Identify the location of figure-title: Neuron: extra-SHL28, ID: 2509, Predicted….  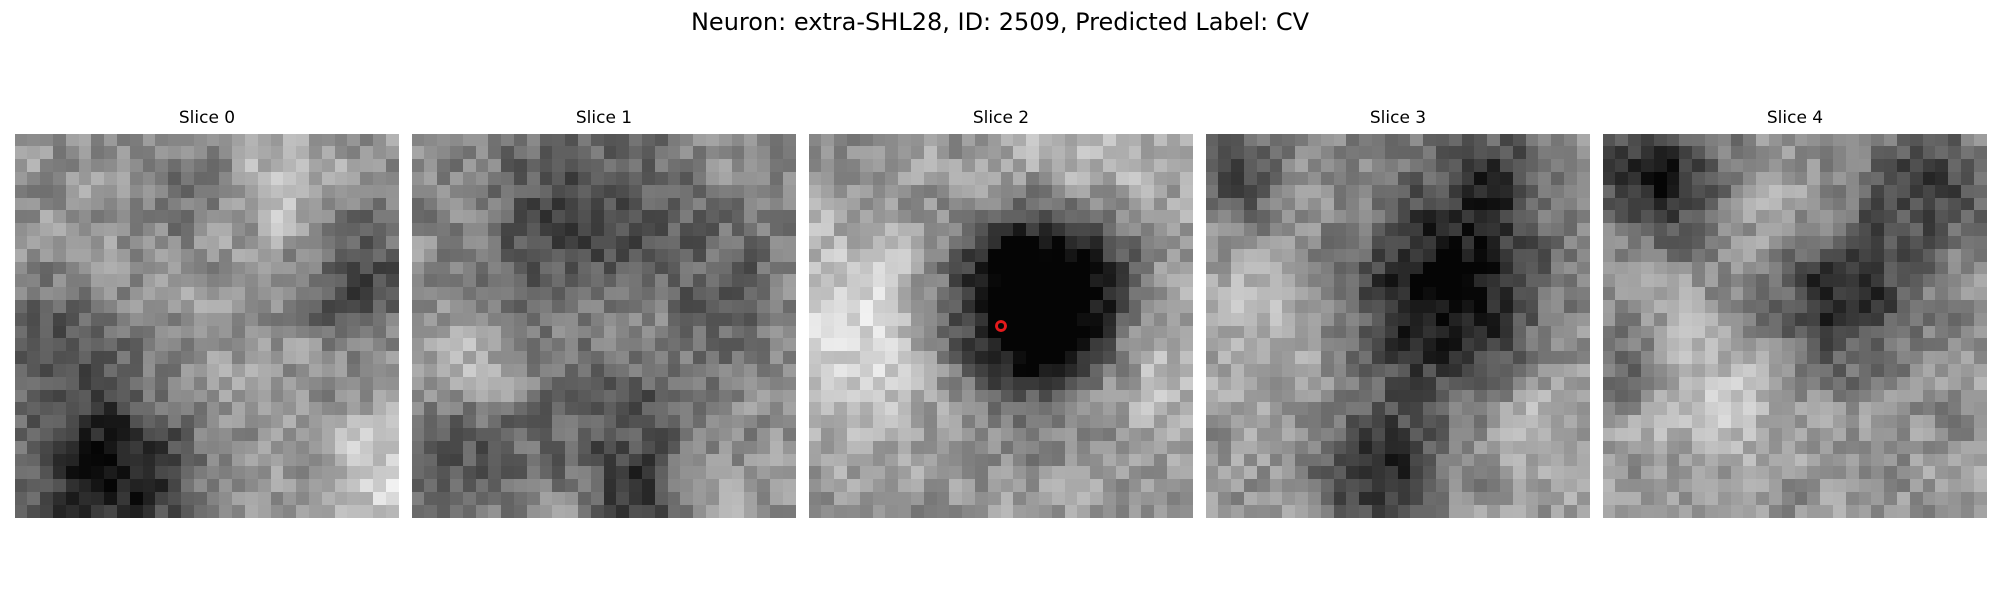
(1000, 22).